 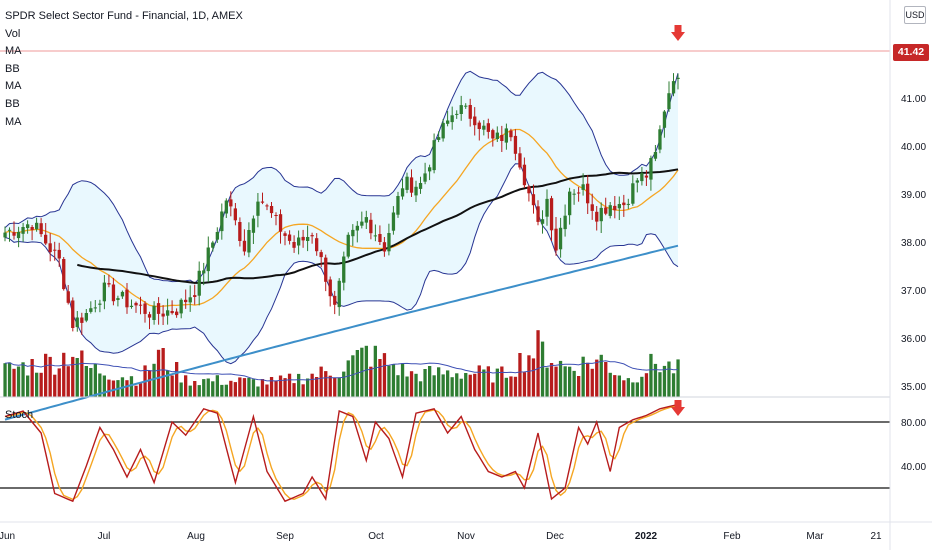 I want to click on legend-vol: Vol, so click(x=13, y=33).